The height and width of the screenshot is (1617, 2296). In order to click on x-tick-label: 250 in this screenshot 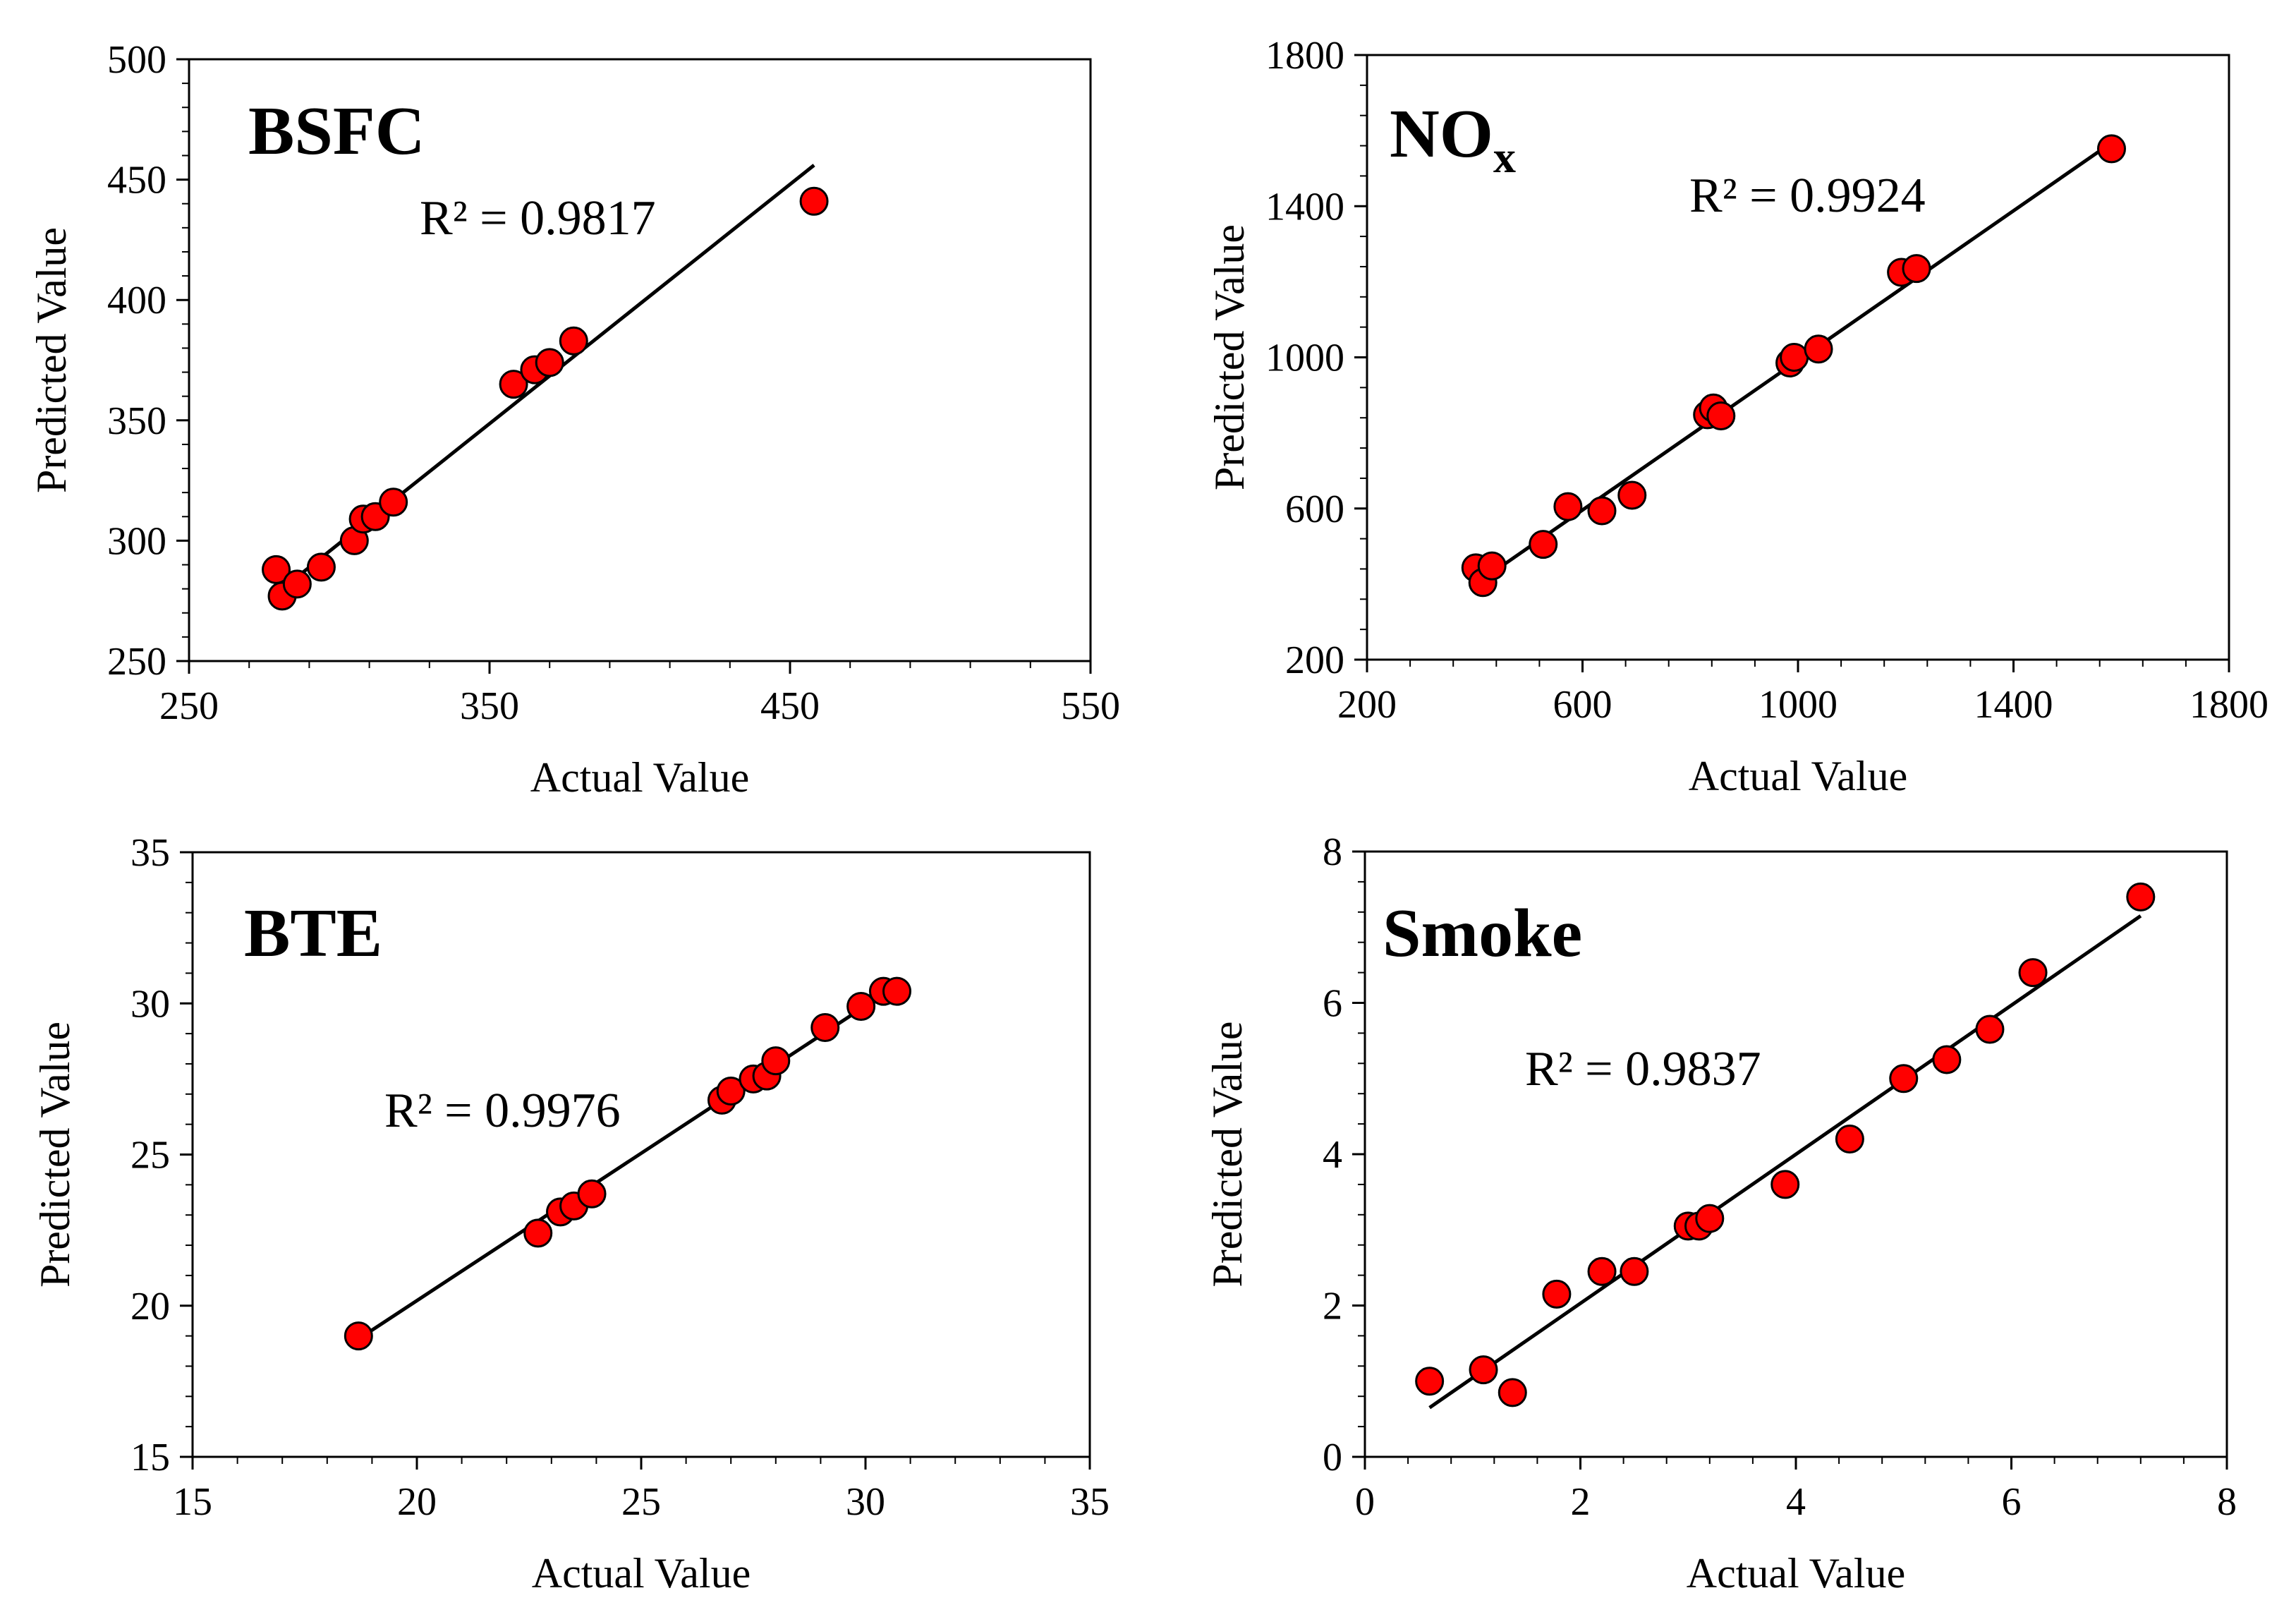, I will do `click(189, 706)`.